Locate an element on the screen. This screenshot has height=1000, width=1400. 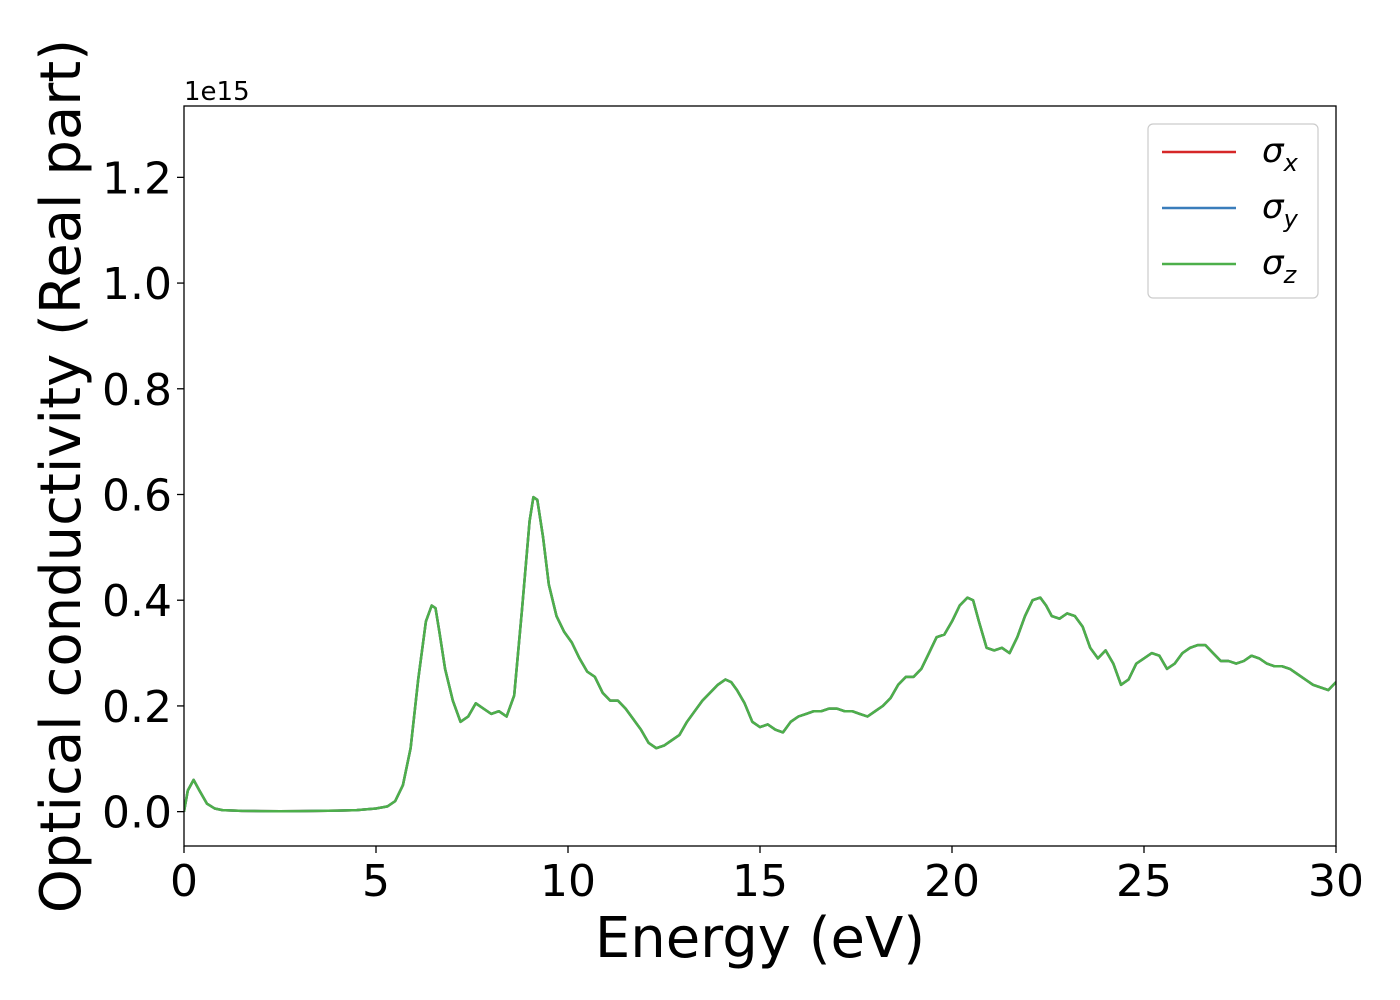
y-axis: 0.0 0.2 0.4 0.6 0.8 1.0 1.2 is located at coordinates (143, 496).